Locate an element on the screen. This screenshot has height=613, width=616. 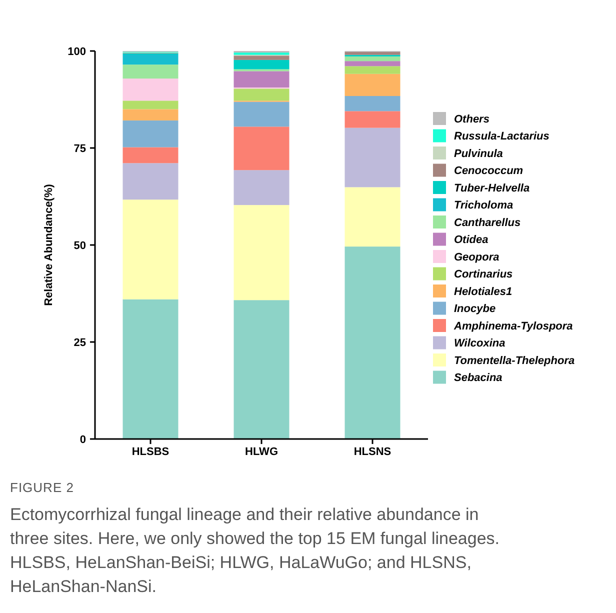
x-tick-label: HLSBS is located at coordinates (151, 452).